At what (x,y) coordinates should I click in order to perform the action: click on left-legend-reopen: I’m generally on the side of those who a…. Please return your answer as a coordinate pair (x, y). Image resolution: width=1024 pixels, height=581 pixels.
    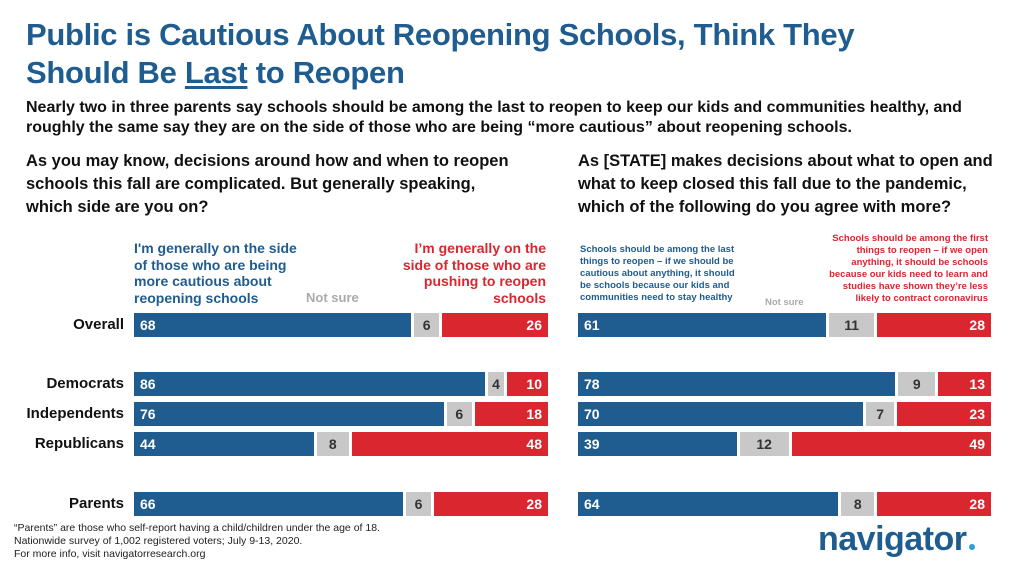
    Looking at the image, I should click on (474, 273).